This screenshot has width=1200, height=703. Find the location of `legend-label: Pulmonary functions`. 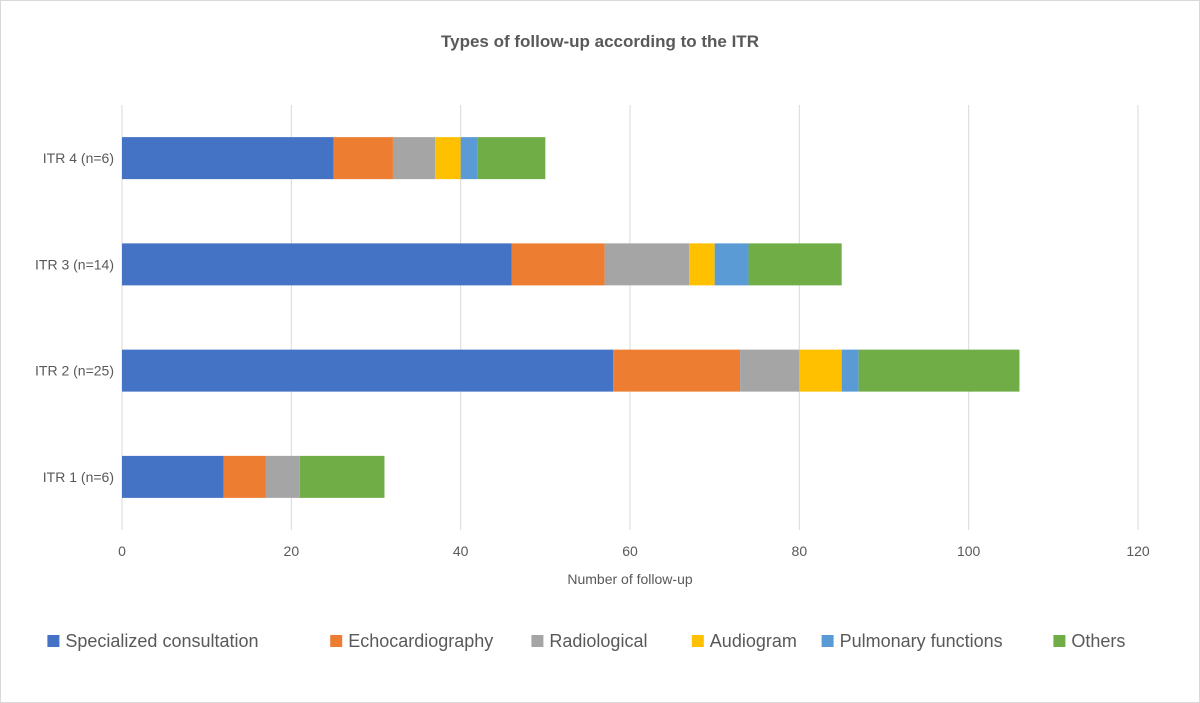

legend-label: Pulmonary functions is located at coordinates (921, 641).